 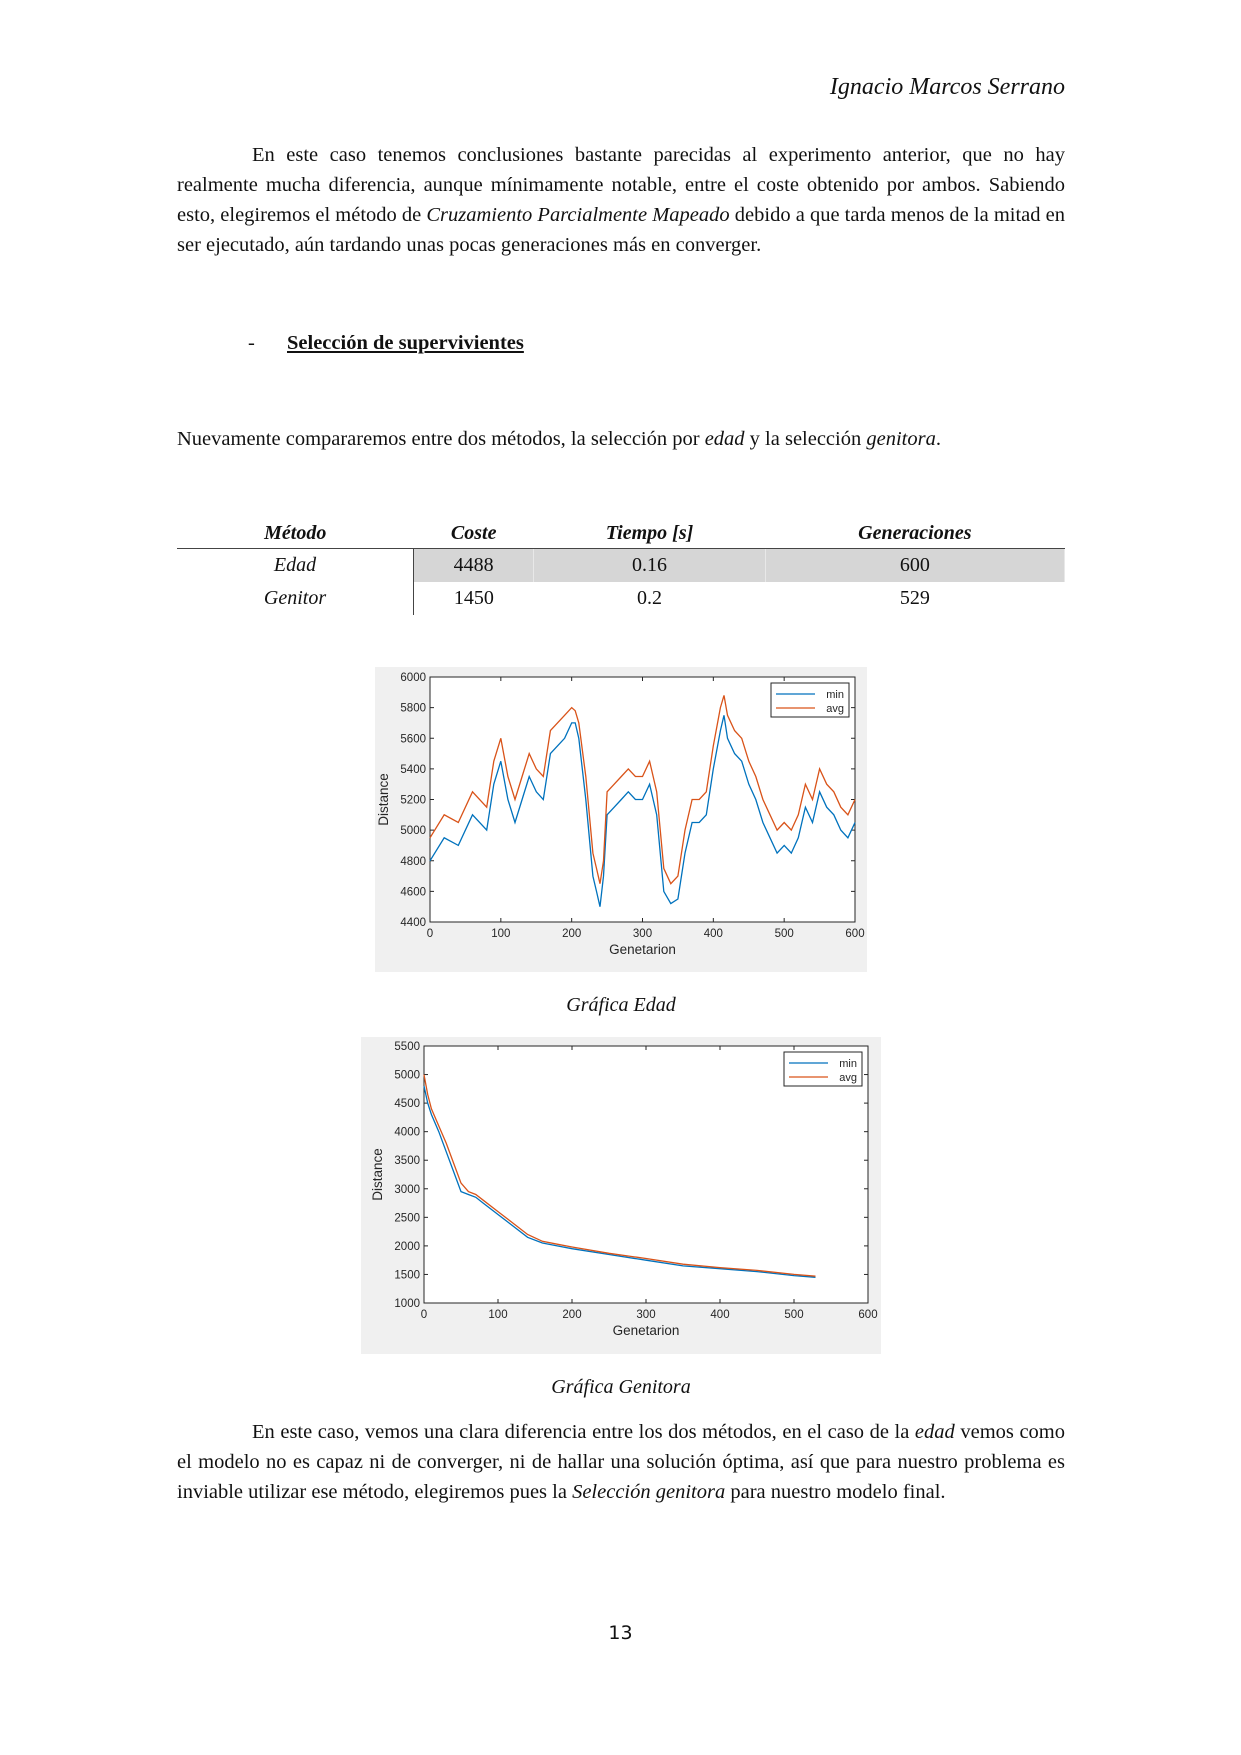 I want to click on caption-genitora: Gráfica Genitora, so click(x=621, y=1387).